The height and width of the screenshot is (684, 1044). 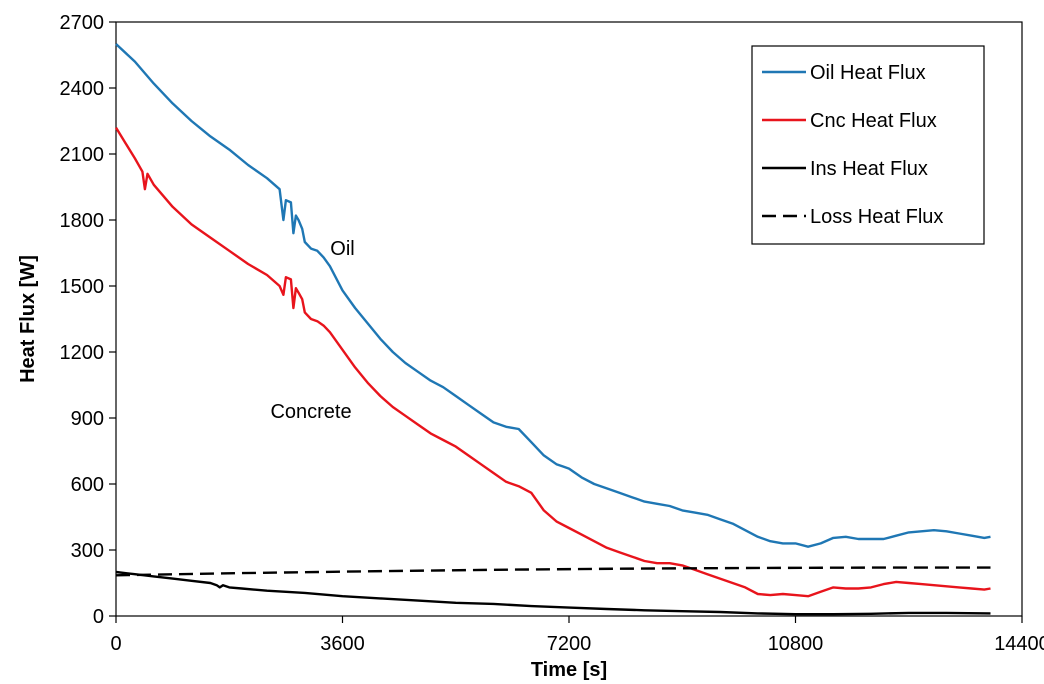 What do you see at coordinates (342, 249) in the screenshot?
I see `annotation-label: Oil` at bounding box center [342, 249].